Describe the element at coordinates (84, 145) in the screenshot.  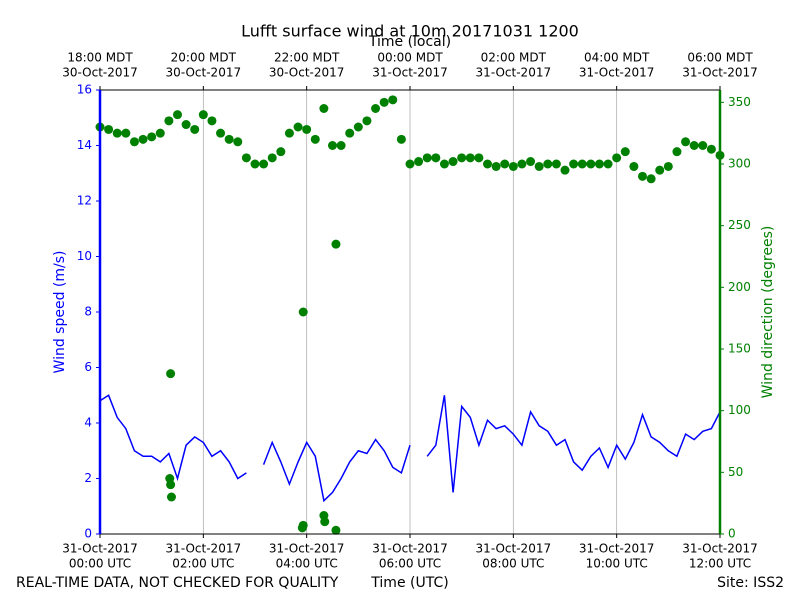
I see `y-tick-label: 14` at that location.